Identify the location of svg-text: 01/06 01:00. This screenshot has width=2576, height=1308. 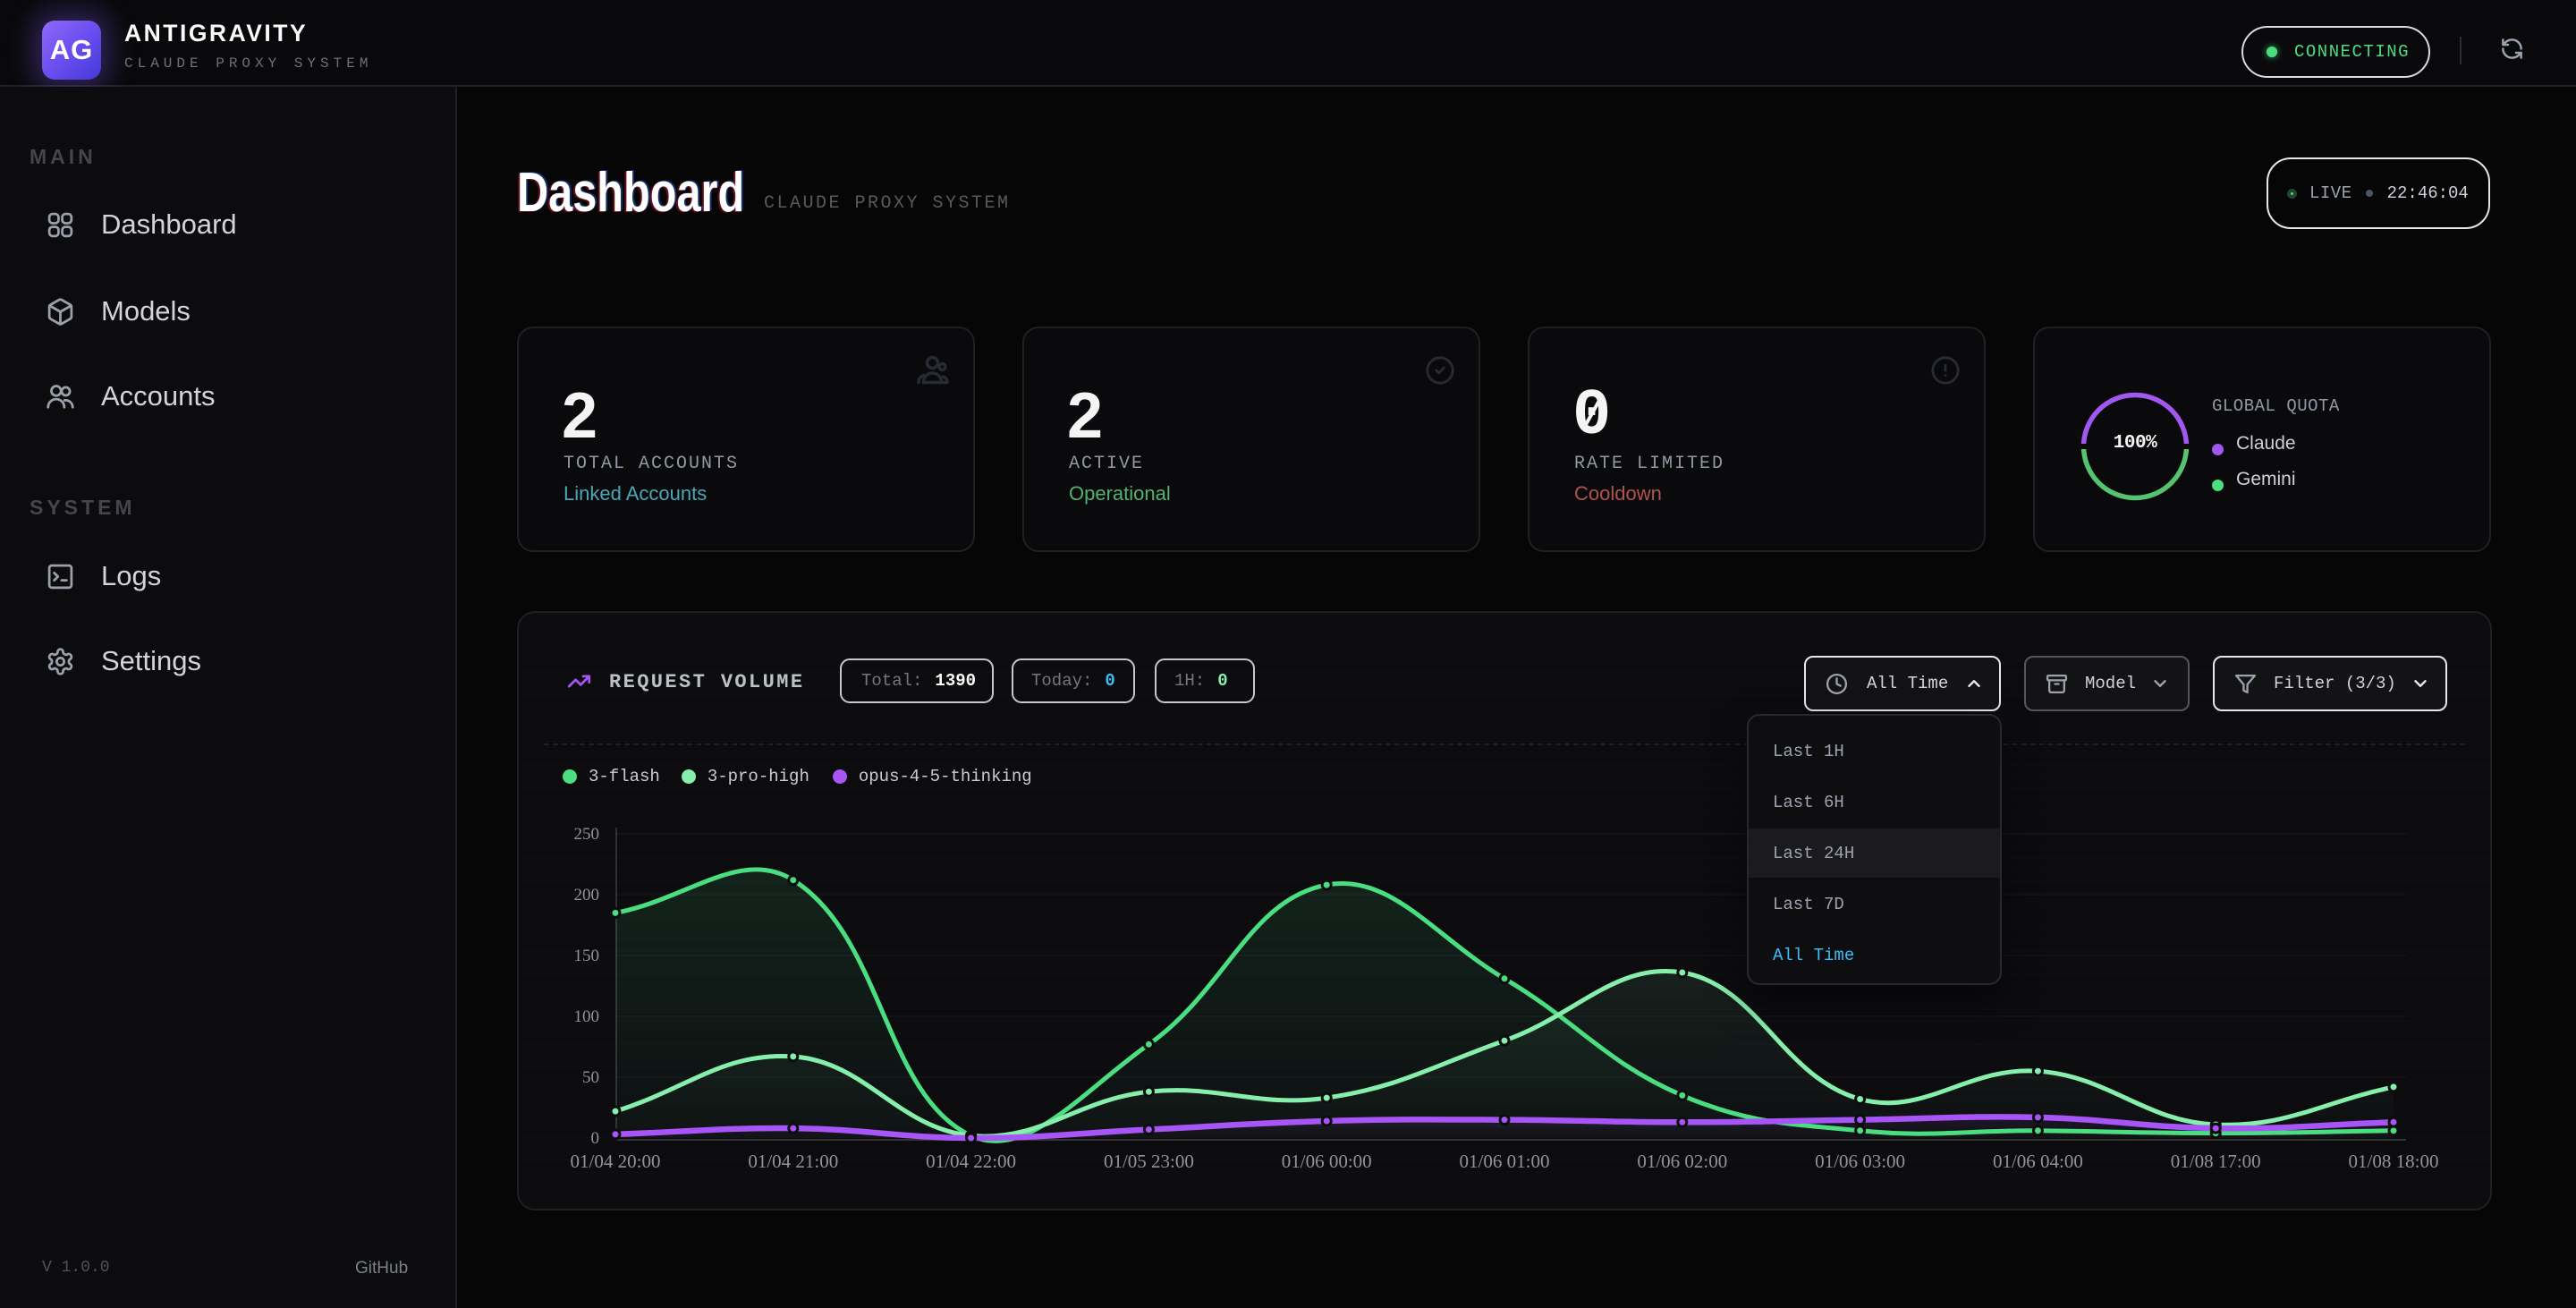
(1505, 1161).